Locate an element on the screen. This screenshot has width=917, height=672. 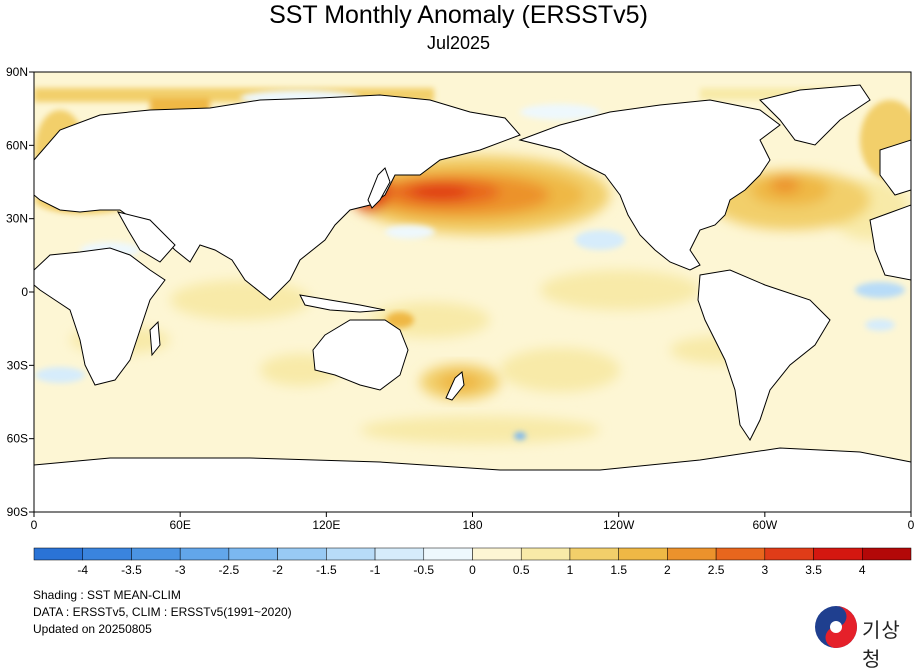
x-tick-label: 120W is located at coordinates (619, 525).